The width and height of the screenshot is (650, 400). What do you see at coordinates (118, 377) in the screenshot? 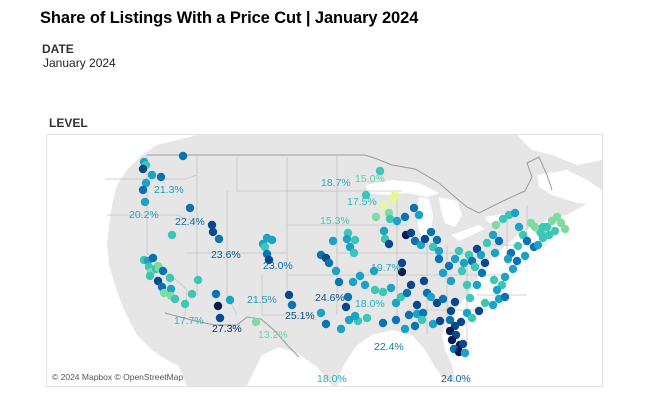
I see `map-attribution: © 2024 Mapbox © OpenStreetMap` at bounding box center [118, 377].